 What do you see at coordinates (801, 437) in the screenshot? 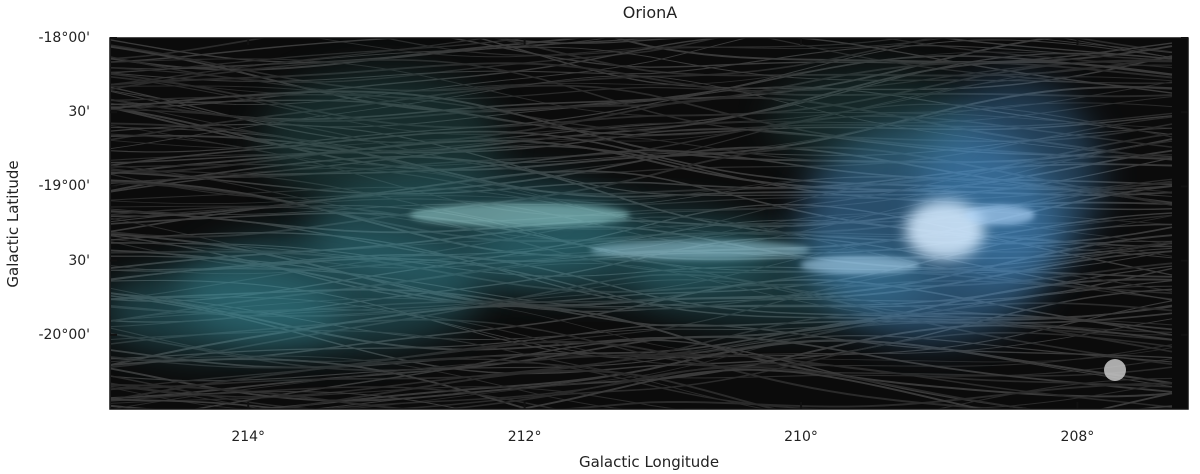
I see `x-tick-label: 210°` at bounding box center [801, 437].